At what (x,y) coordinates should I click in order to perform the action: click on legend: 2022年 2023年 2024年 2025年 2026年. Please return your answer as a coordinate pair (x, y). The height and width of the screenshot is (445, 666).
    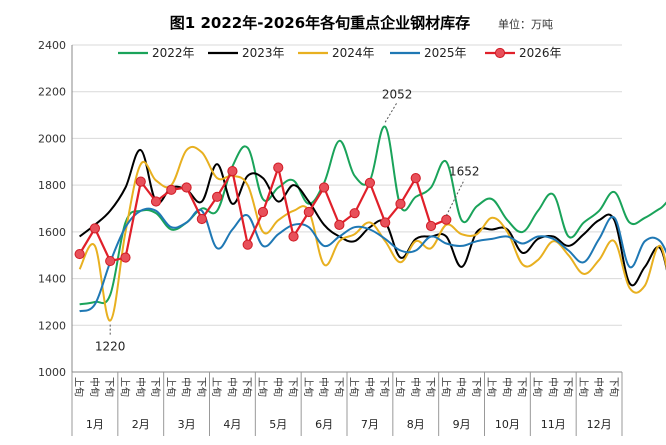
    Looking at the image, I should click on (340, 53).